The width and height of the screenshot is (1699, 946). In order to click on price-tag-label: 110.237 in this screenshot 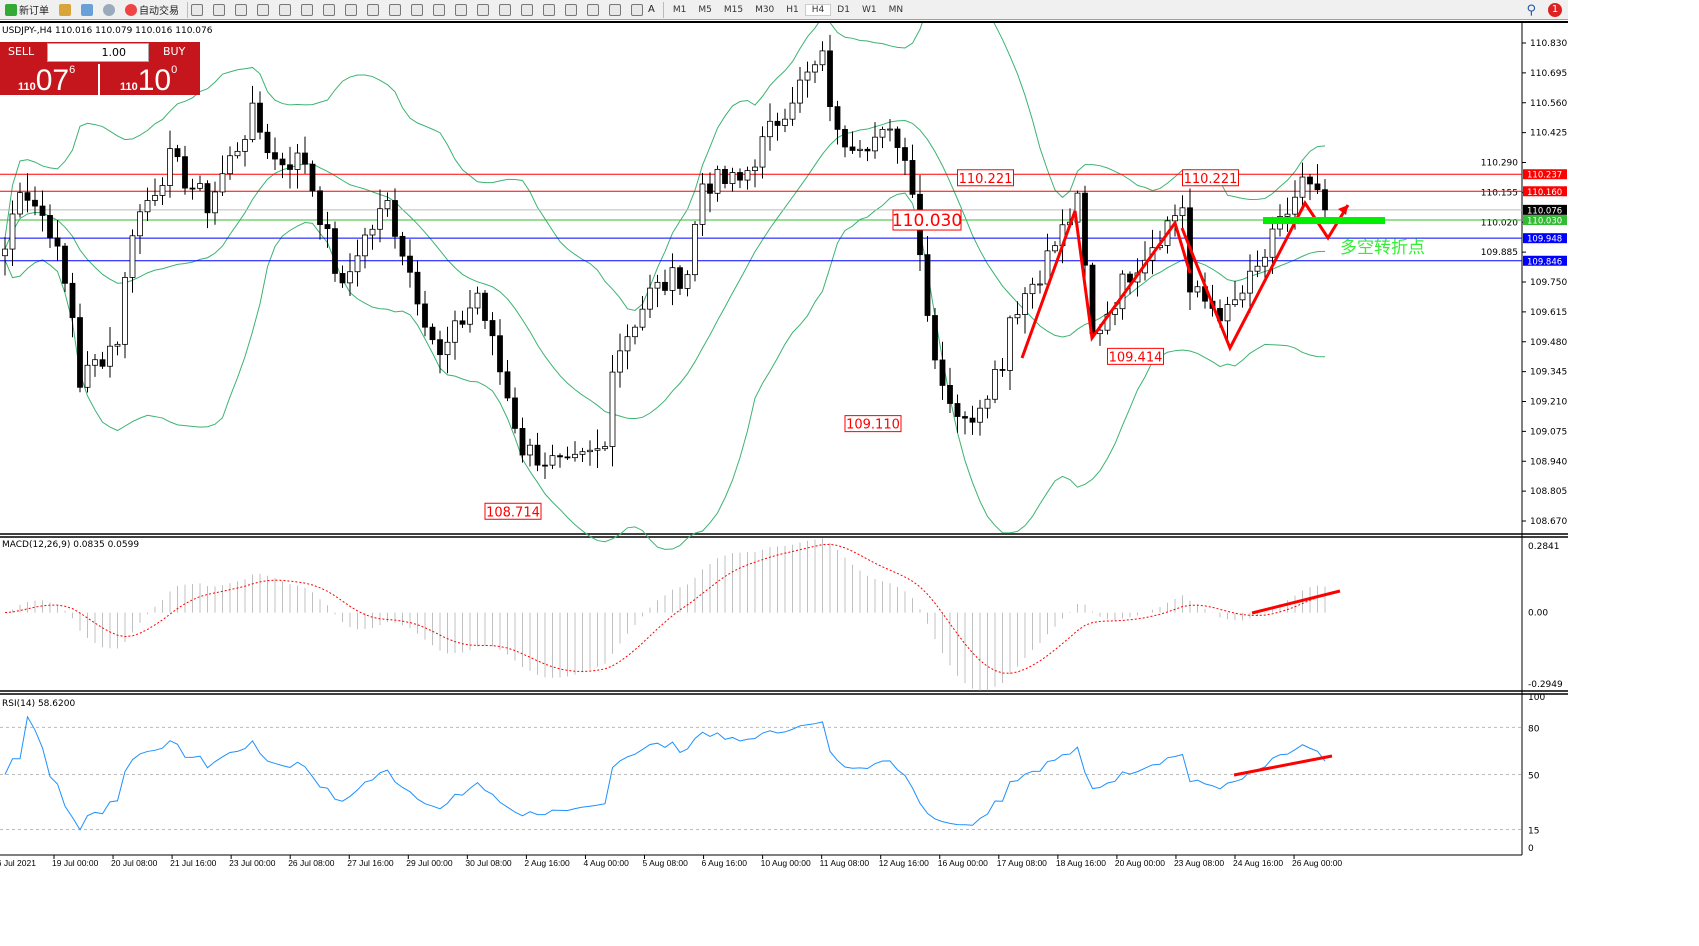, I will do `click(1544, 176)`.